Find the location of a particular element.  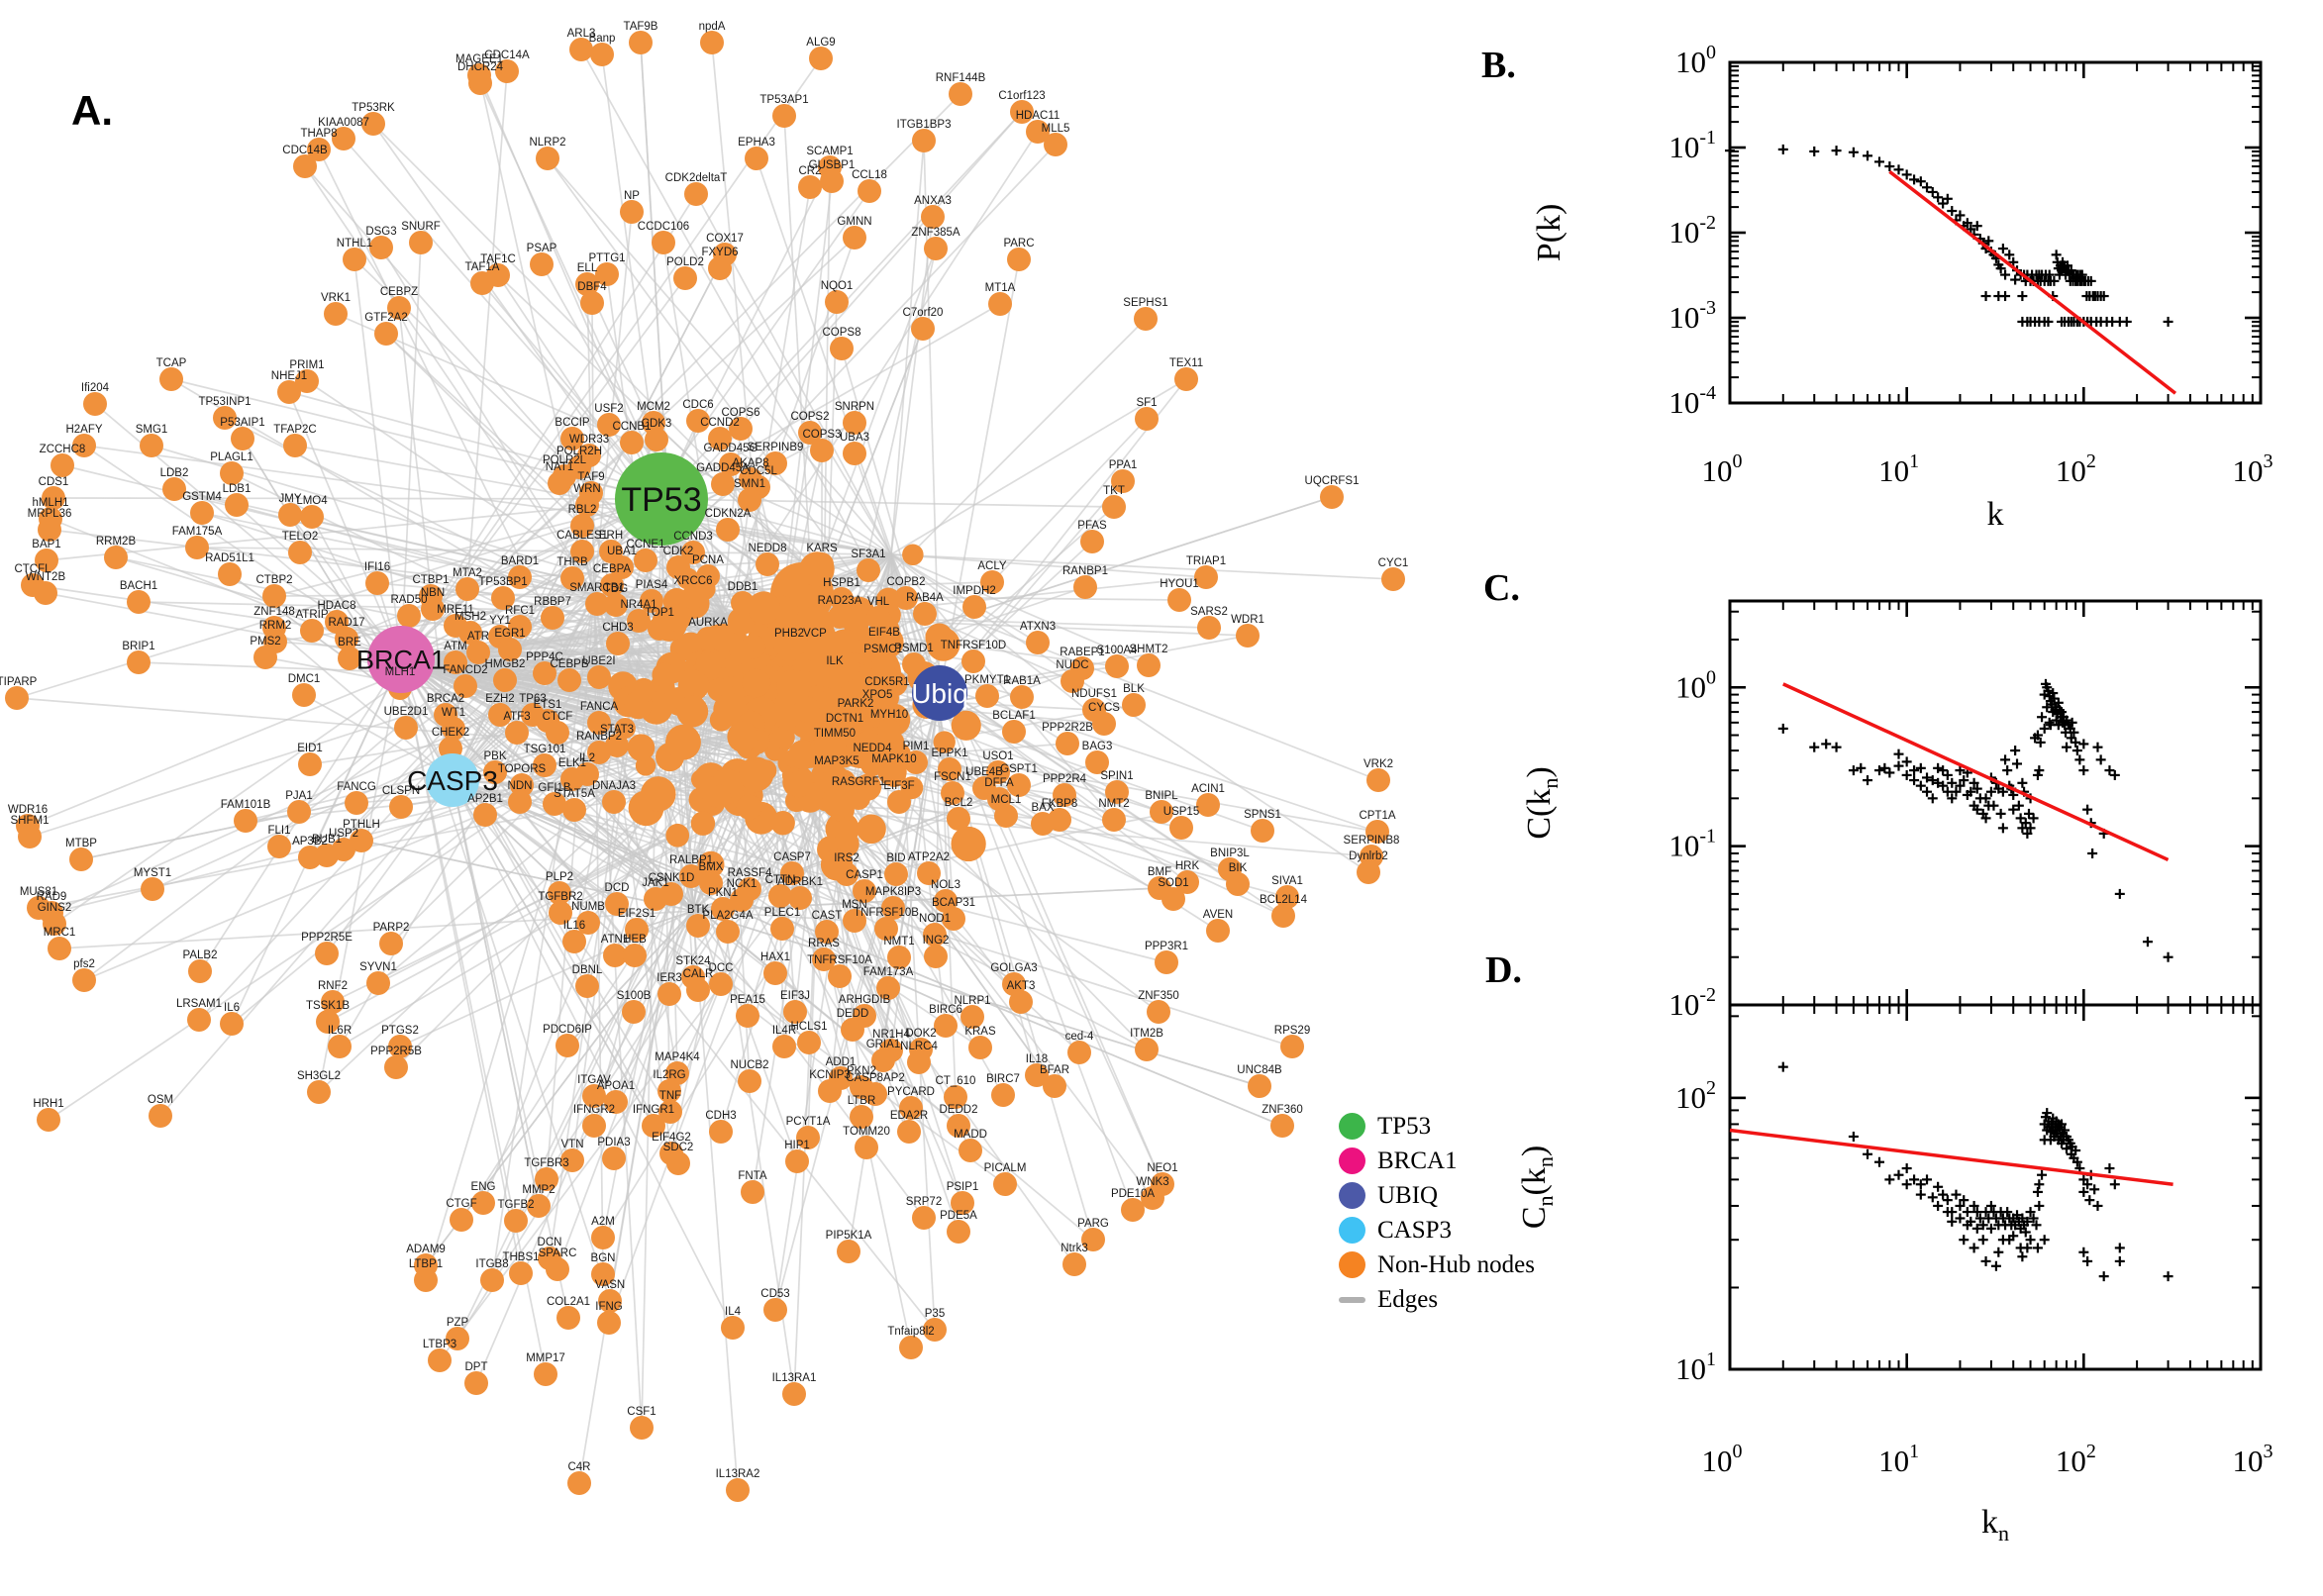

svg-text: S100A4 is located at coordinates (1118, 650).